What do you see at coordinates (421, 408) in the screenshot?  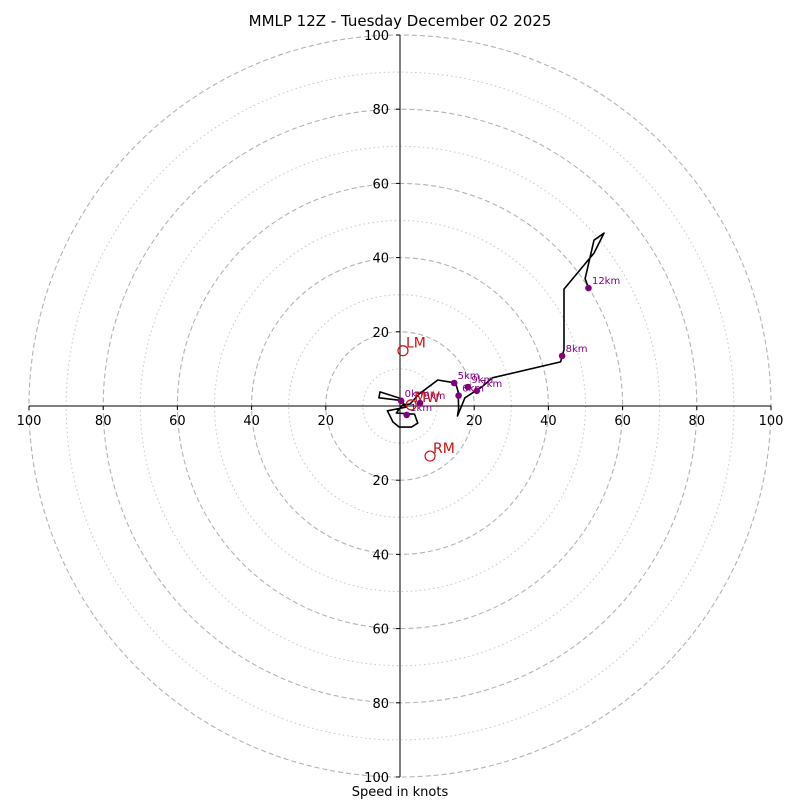 I see `height-label-1km: 1km` at bounding box center [421, 408].